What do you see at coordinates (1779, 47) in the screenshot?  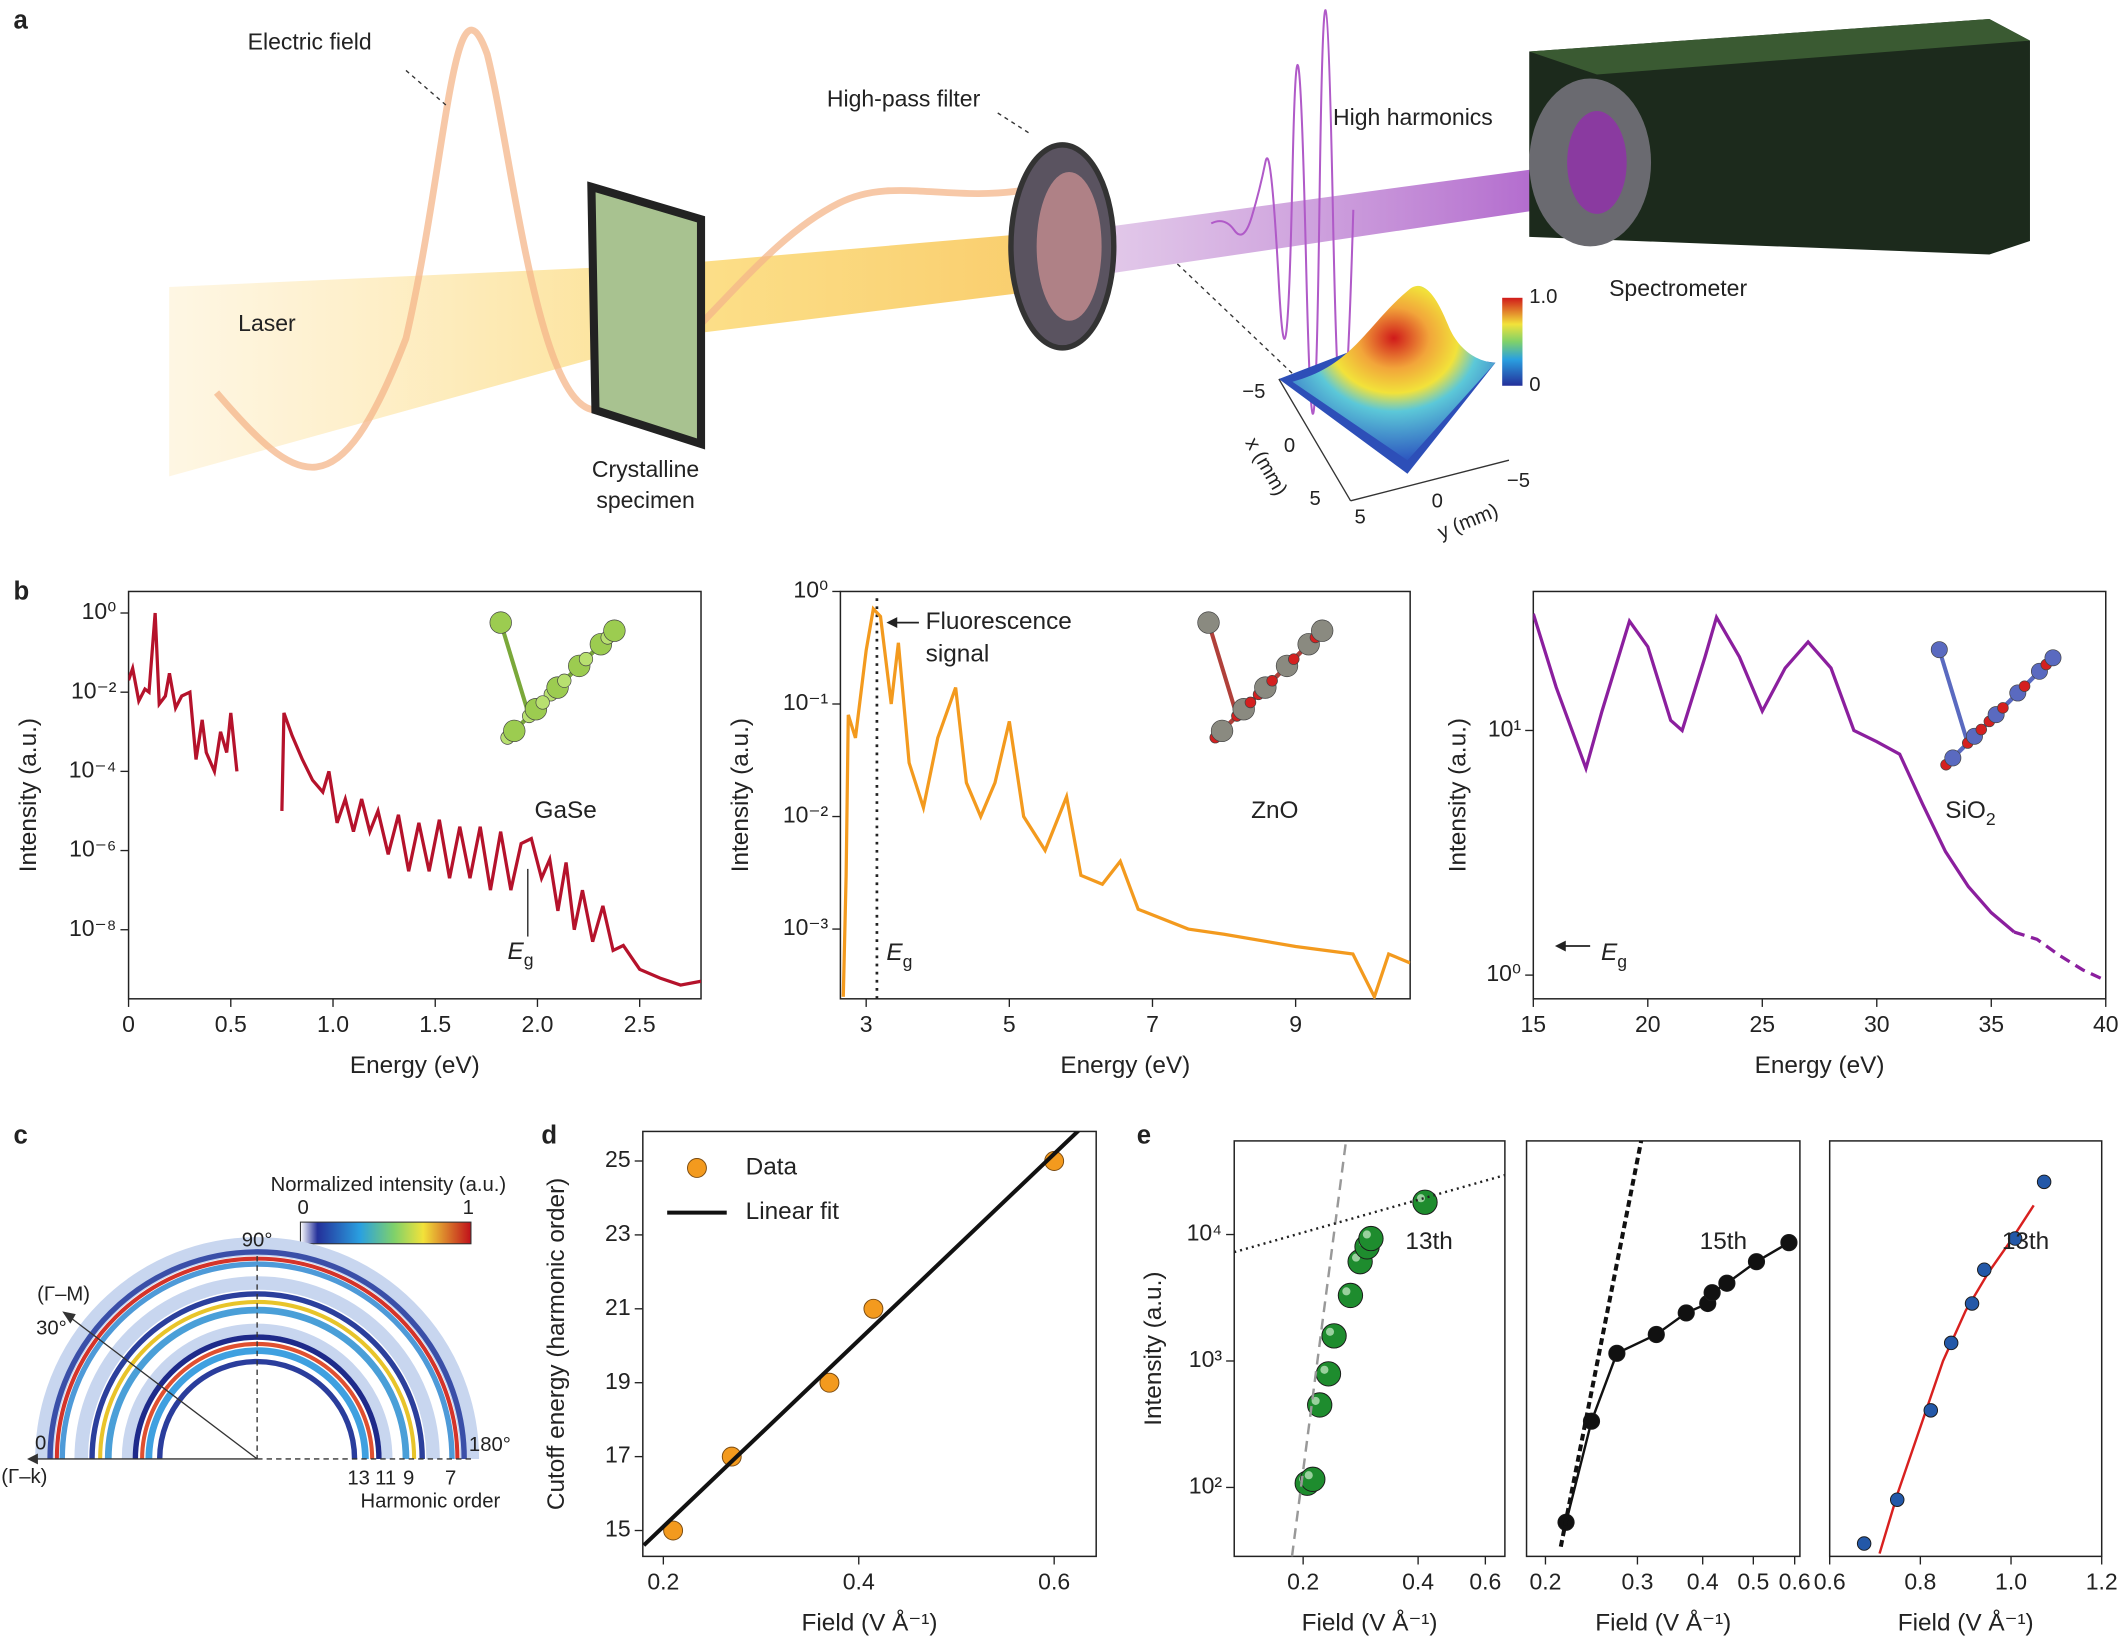 I see `spectrometer-top` at bounding box center [1779, 47].